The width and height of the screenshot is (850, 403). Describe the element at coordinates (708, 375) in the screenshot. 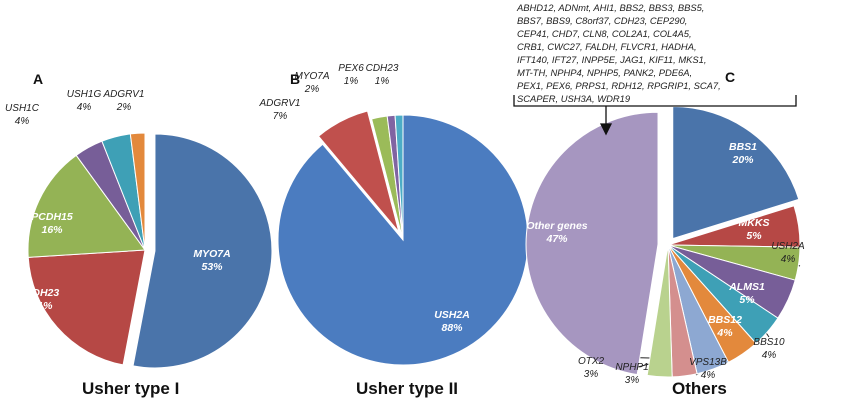

I see `slice-value-others-vps13b: 4%` at that location.